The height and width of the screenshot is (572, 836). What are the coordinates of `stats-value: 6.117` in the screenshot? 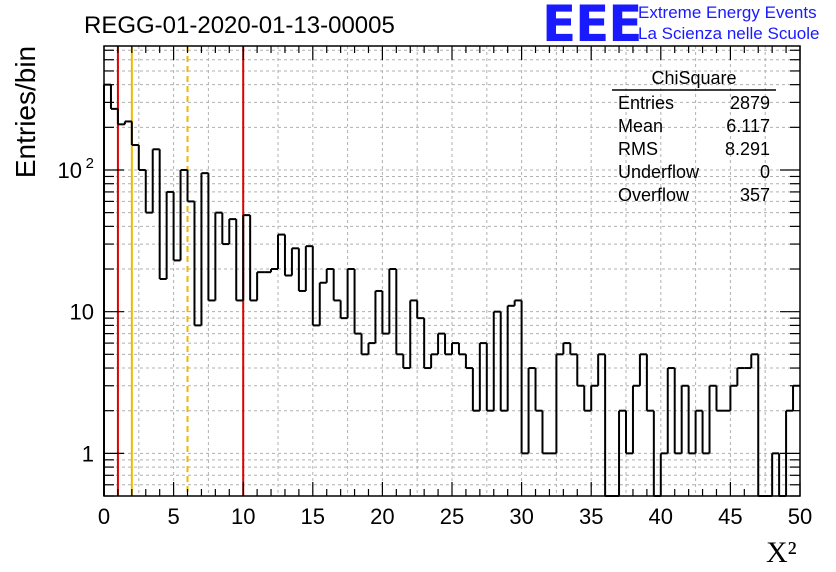 It's located at (748, 126).